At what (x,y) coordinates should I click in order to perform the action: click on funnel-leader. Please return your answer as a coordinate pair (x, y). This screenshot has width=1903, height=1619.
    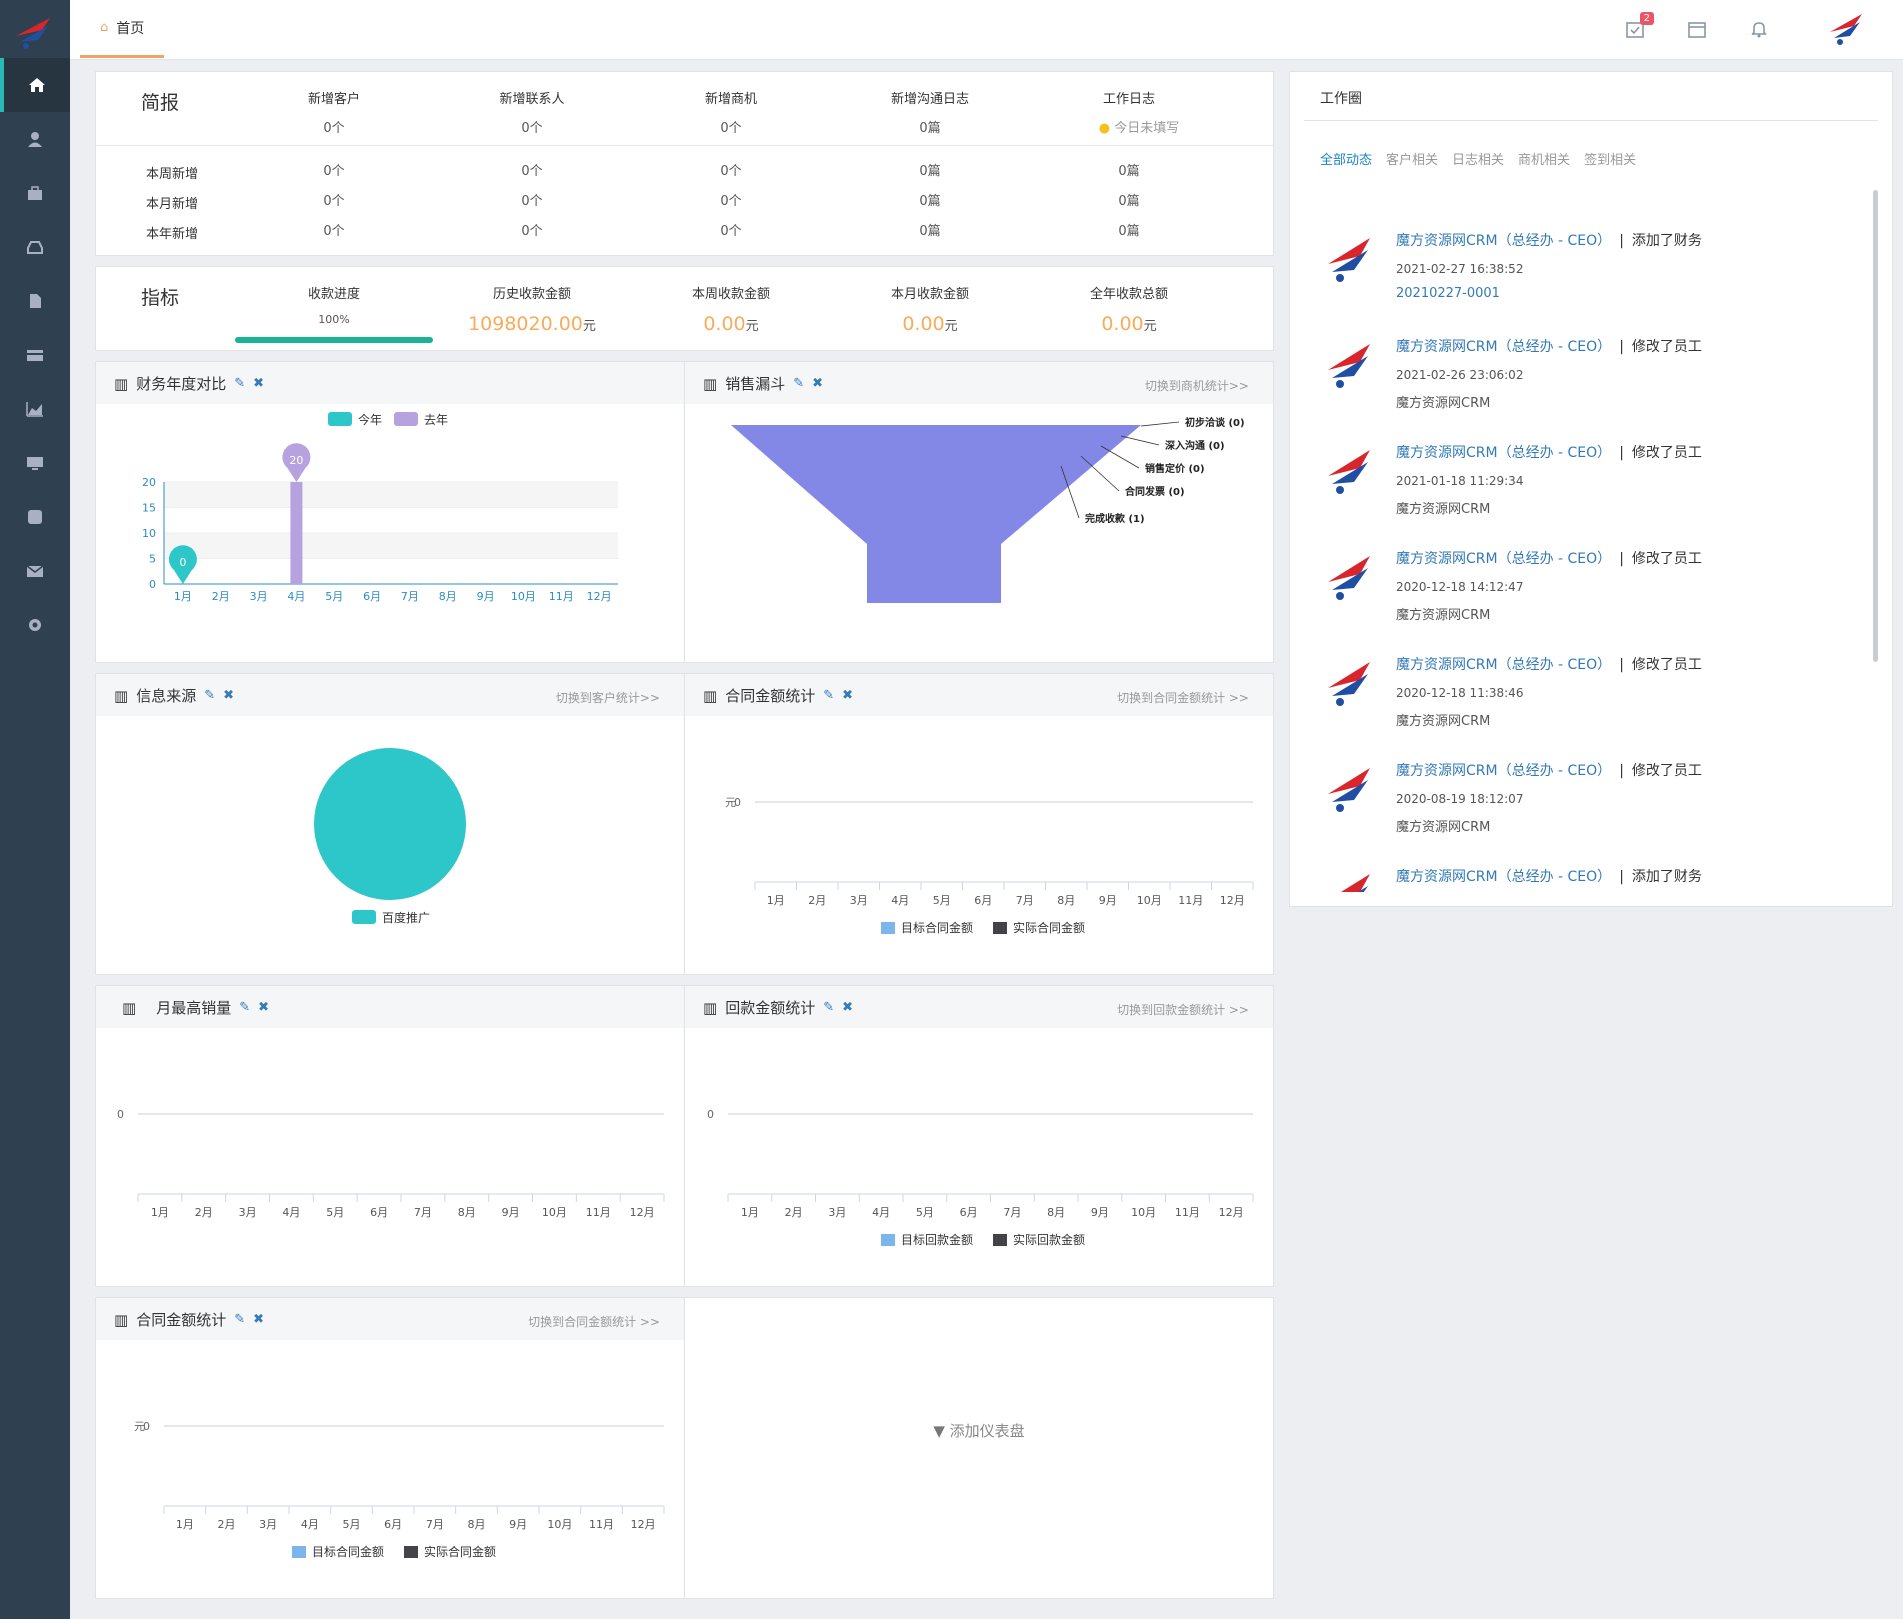
    Looking at the image, I should click on (1070, 492).